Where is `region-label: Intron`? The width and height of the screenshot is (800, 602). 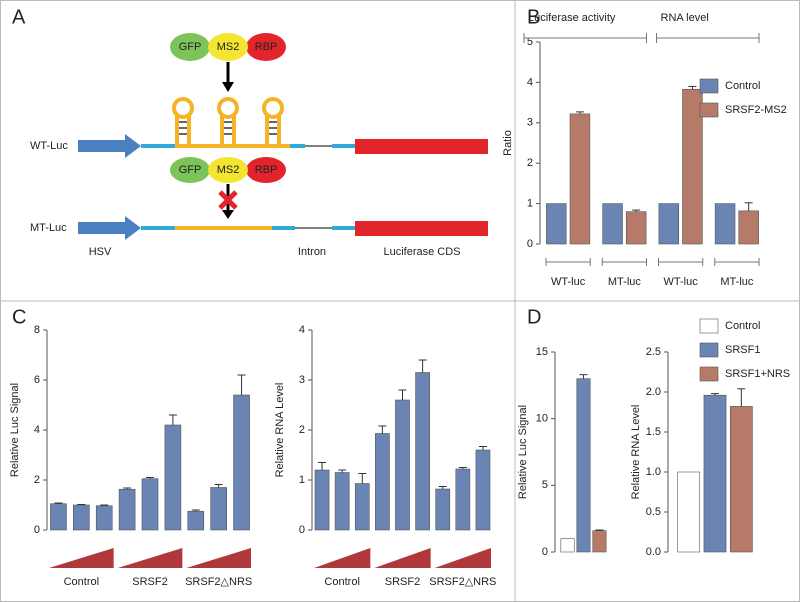
region-label: Intron is located at coordinates (312, 252).